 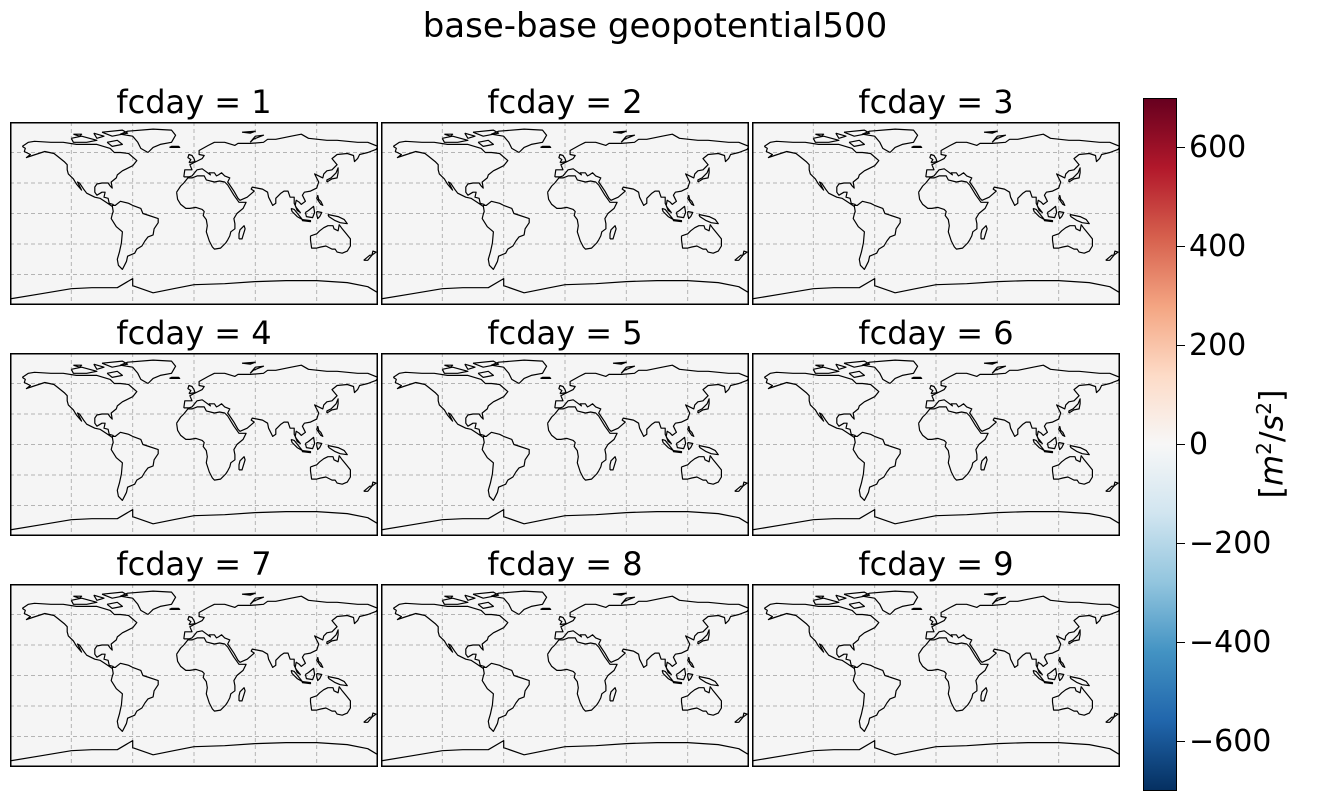 What do you see at coordinates (194, 564) in the screenshot?
I see `panel-title: fcday = 7` at bounding box center [194, 564].